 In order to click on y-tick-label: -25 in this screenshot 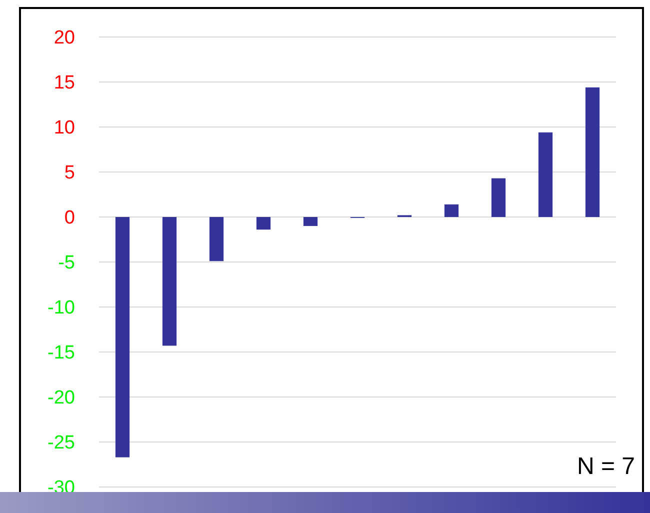, I will do `click(61, 443)`.